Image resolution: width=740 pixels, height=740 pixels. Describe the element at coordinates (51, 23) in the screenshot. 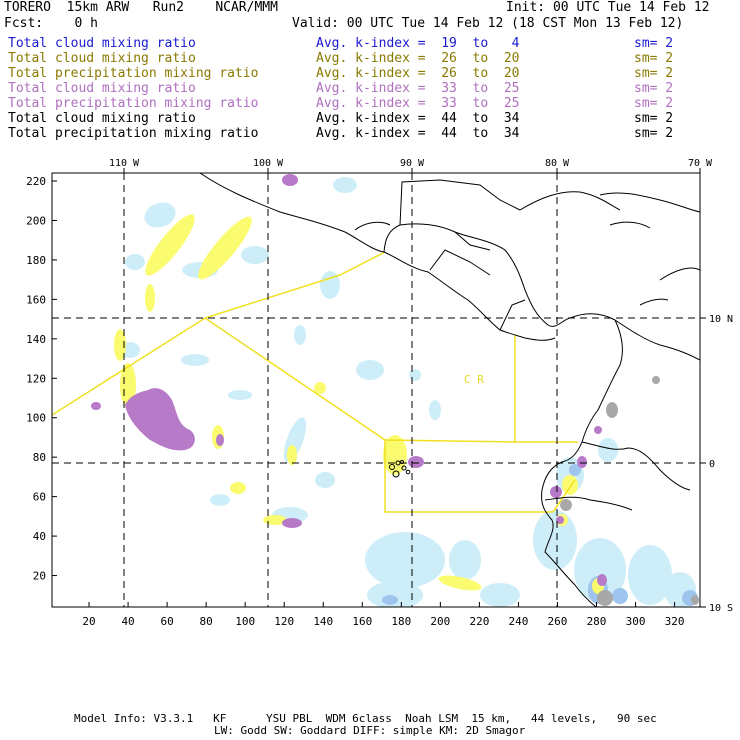

I see `forecast-hour: Fcst: 0 h` at that location.